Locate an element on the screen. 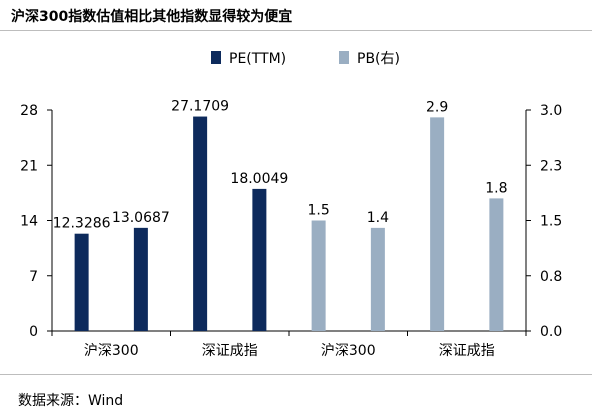 The height and width of the screenshot is (418, 592). source-divider is located at coordinates (296, 374).